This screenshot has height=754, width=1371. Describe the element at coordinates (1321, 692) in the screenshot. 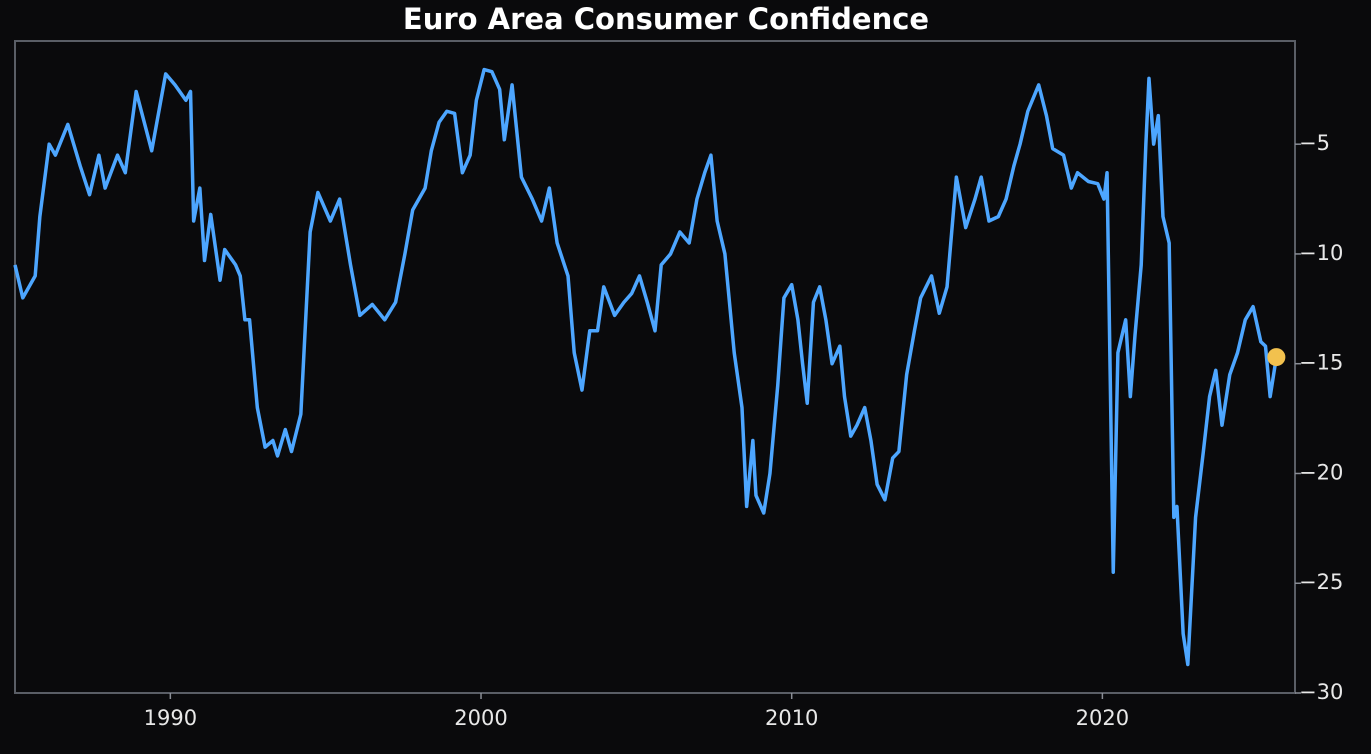

I see `y-tick-label: −30` at that location.